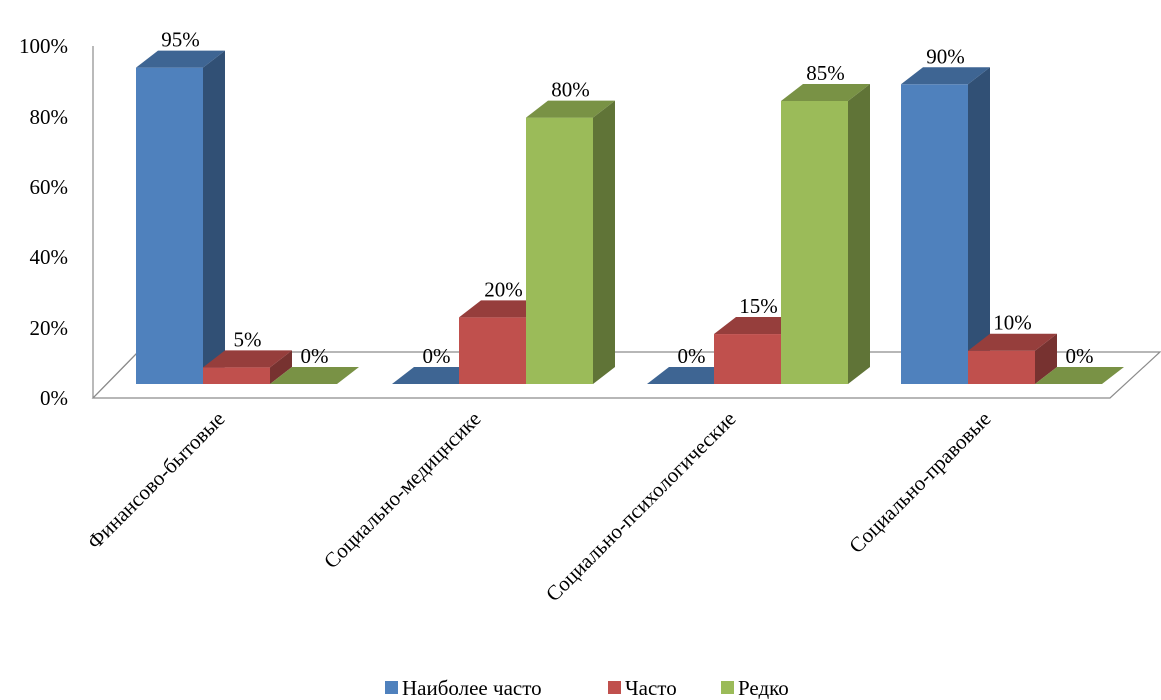  I want to click on category-label: Социально-правовые, so click(919, 482).